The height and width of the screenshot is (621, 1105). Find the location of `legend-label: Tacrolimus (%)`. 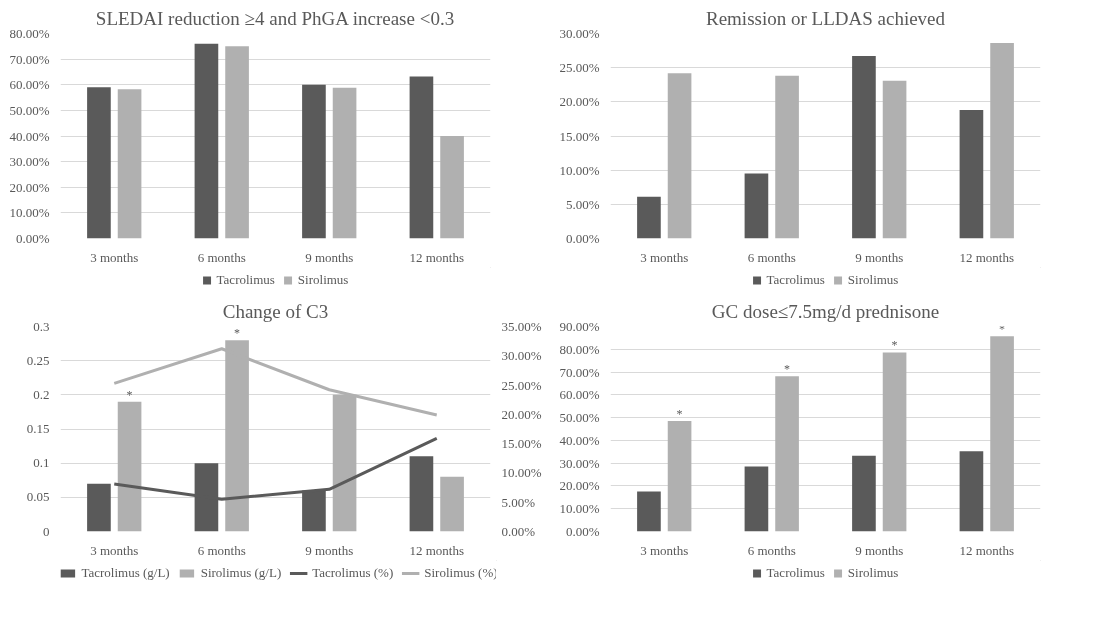

legend-label: Tacrolimus (%) is located at coordinates (353, 573).